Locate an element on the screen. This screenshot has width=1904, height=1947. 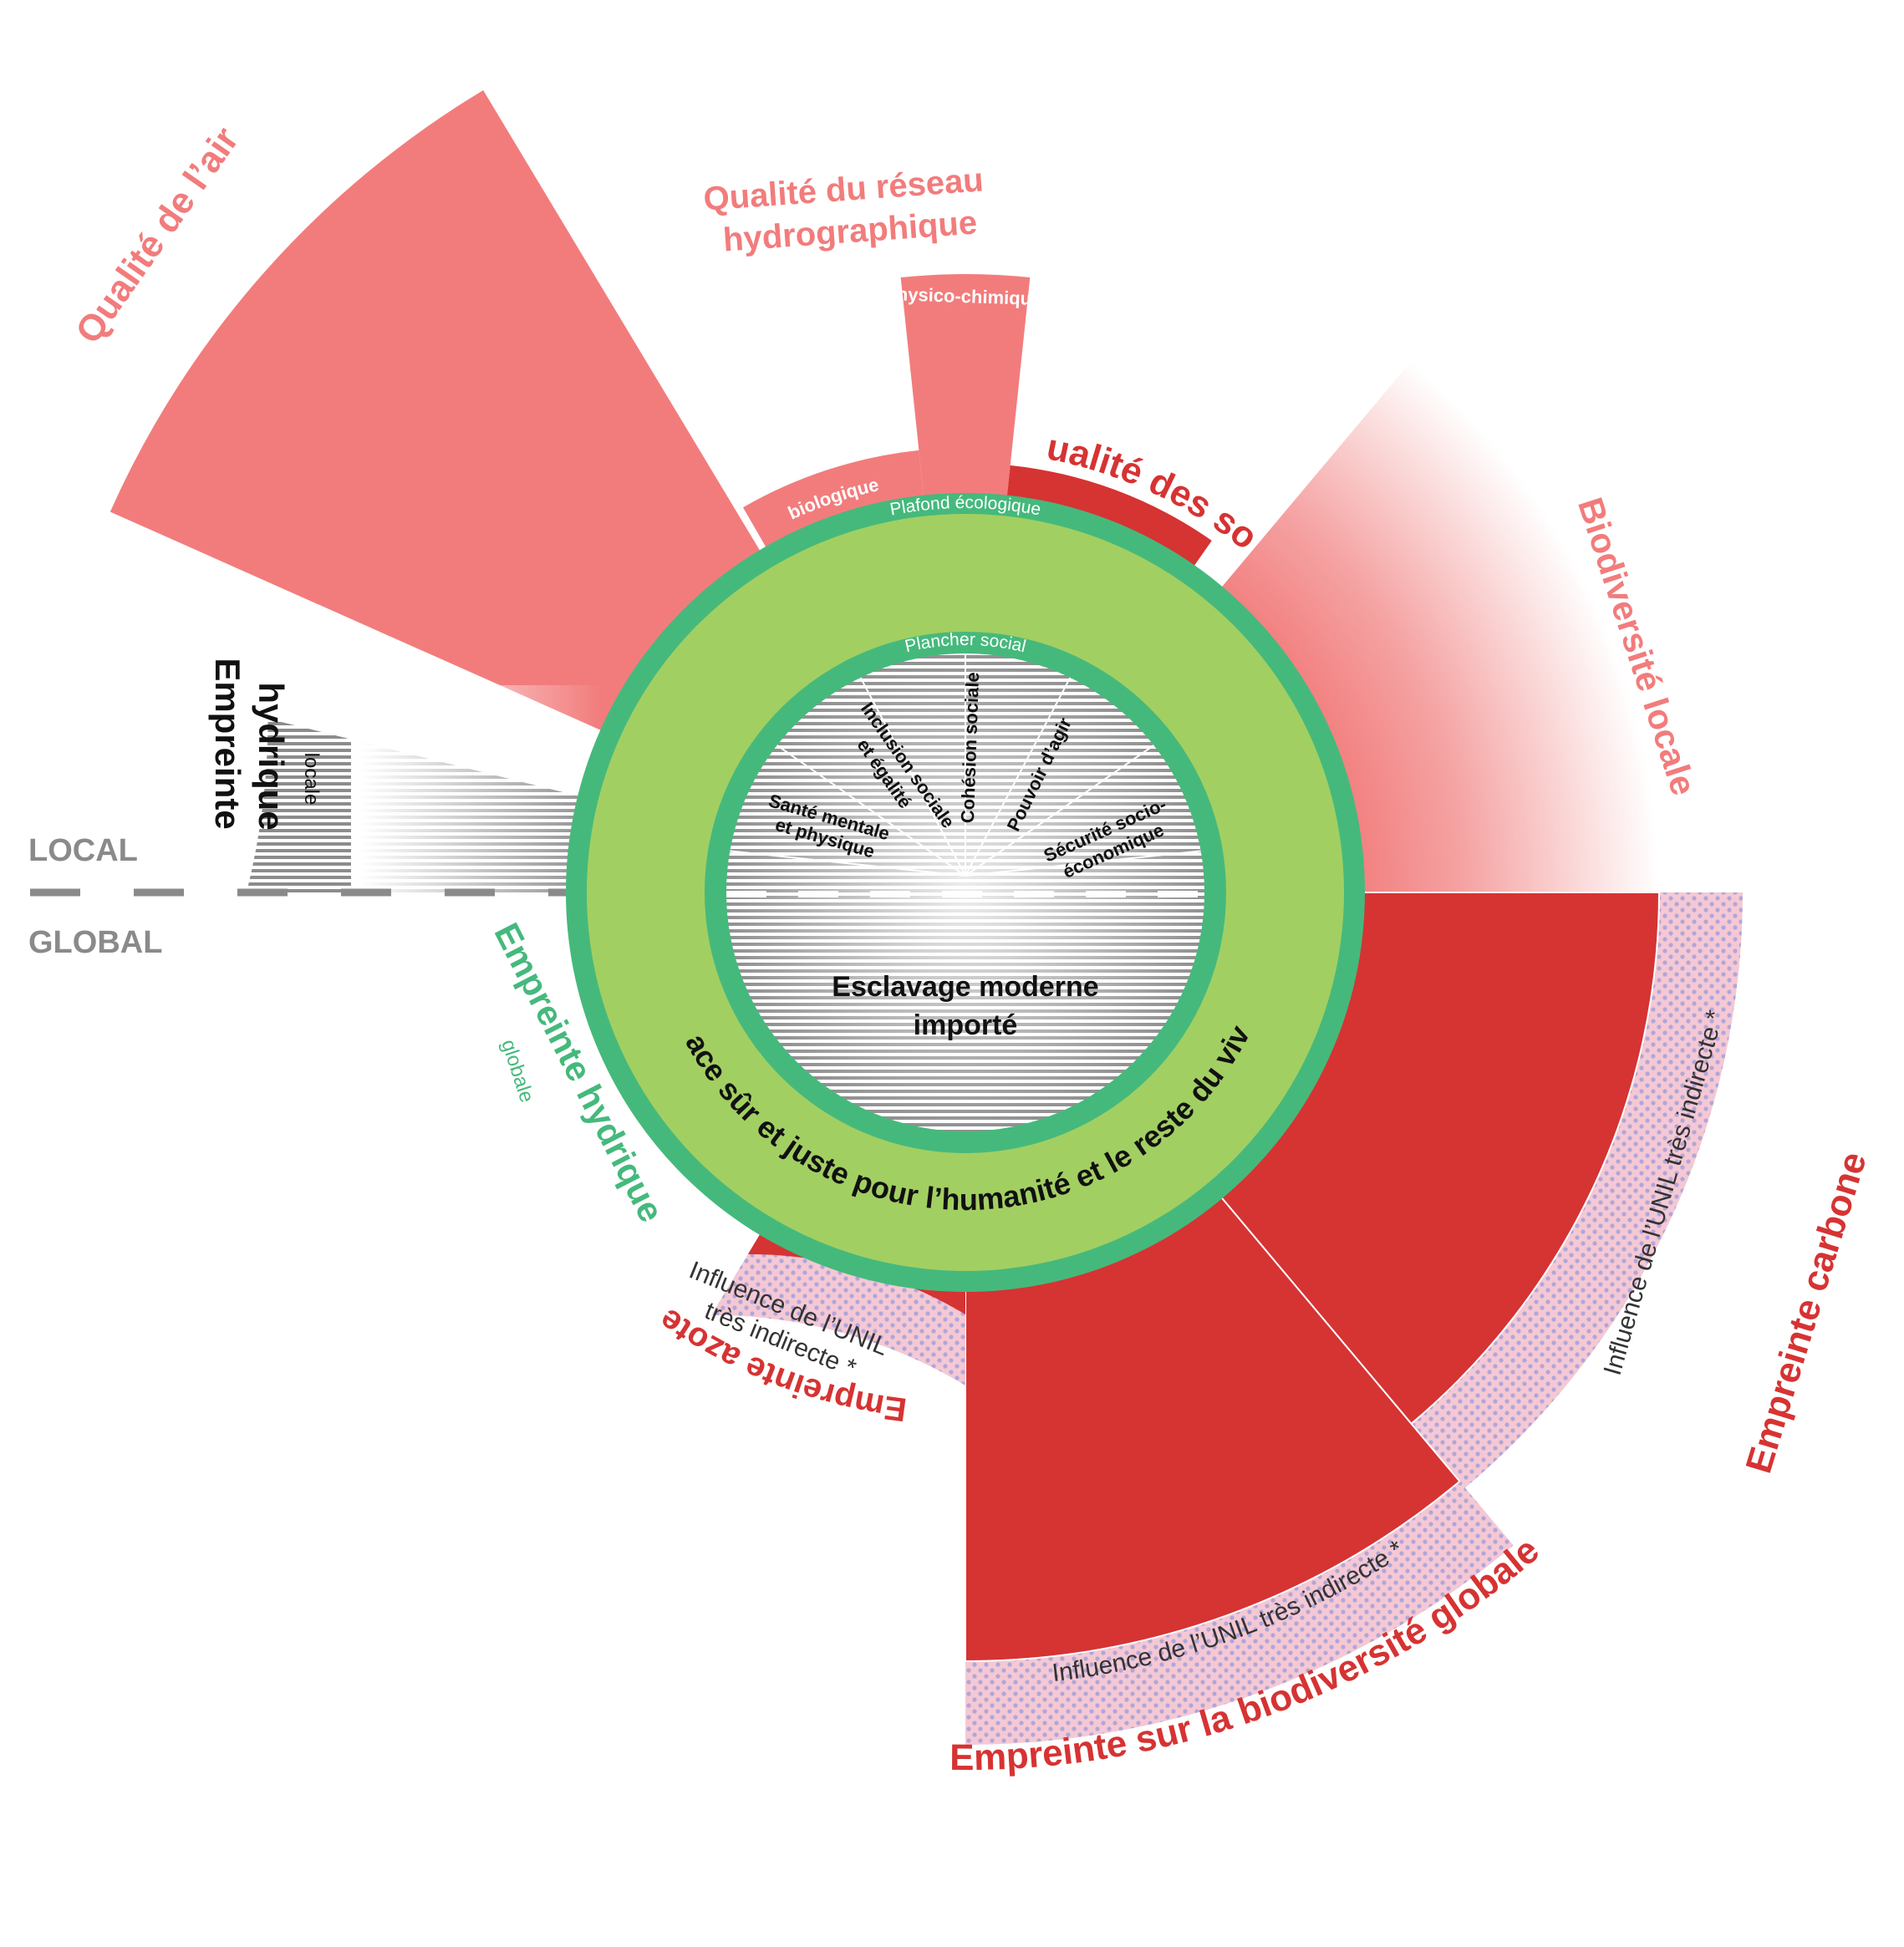
air-quality-label: Qualité de l’air is located at coordinates (157, 234).